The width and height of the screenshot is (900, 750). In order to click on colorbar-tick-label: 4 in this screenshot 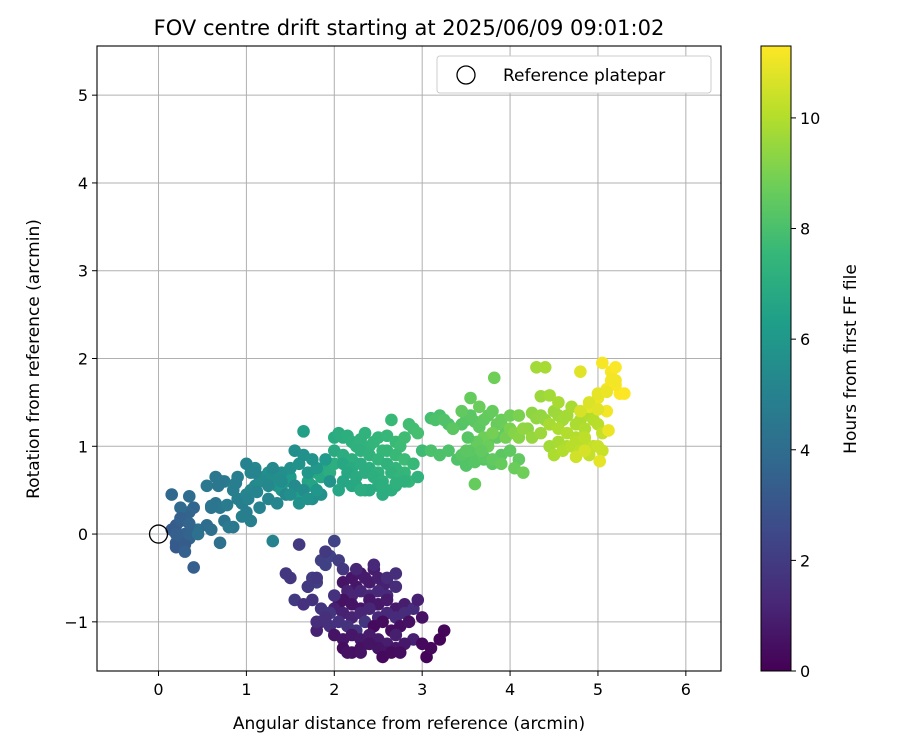, I will do `click(805, 450)`.